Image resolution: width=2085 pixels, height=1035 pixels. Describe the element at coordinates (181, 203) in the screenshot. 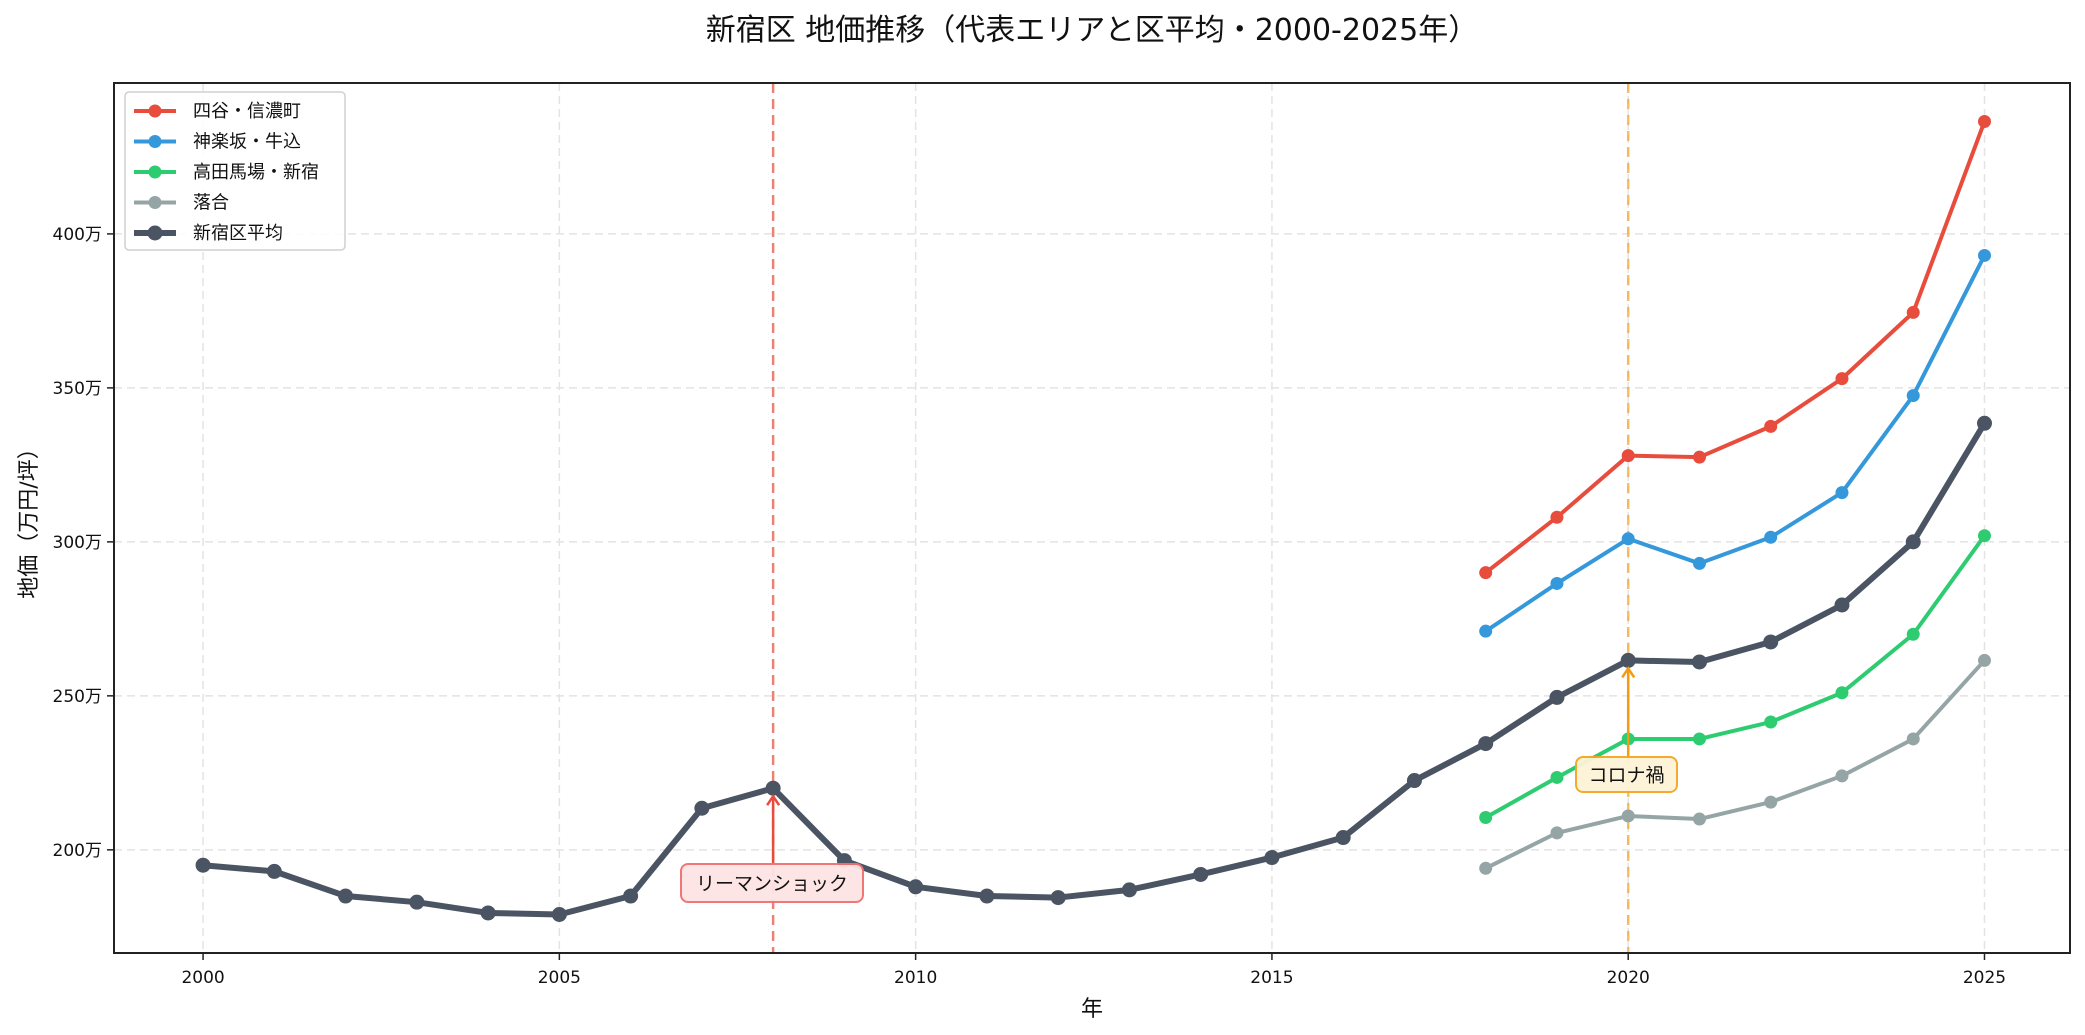

I see `legend-item: 落合` at that location.